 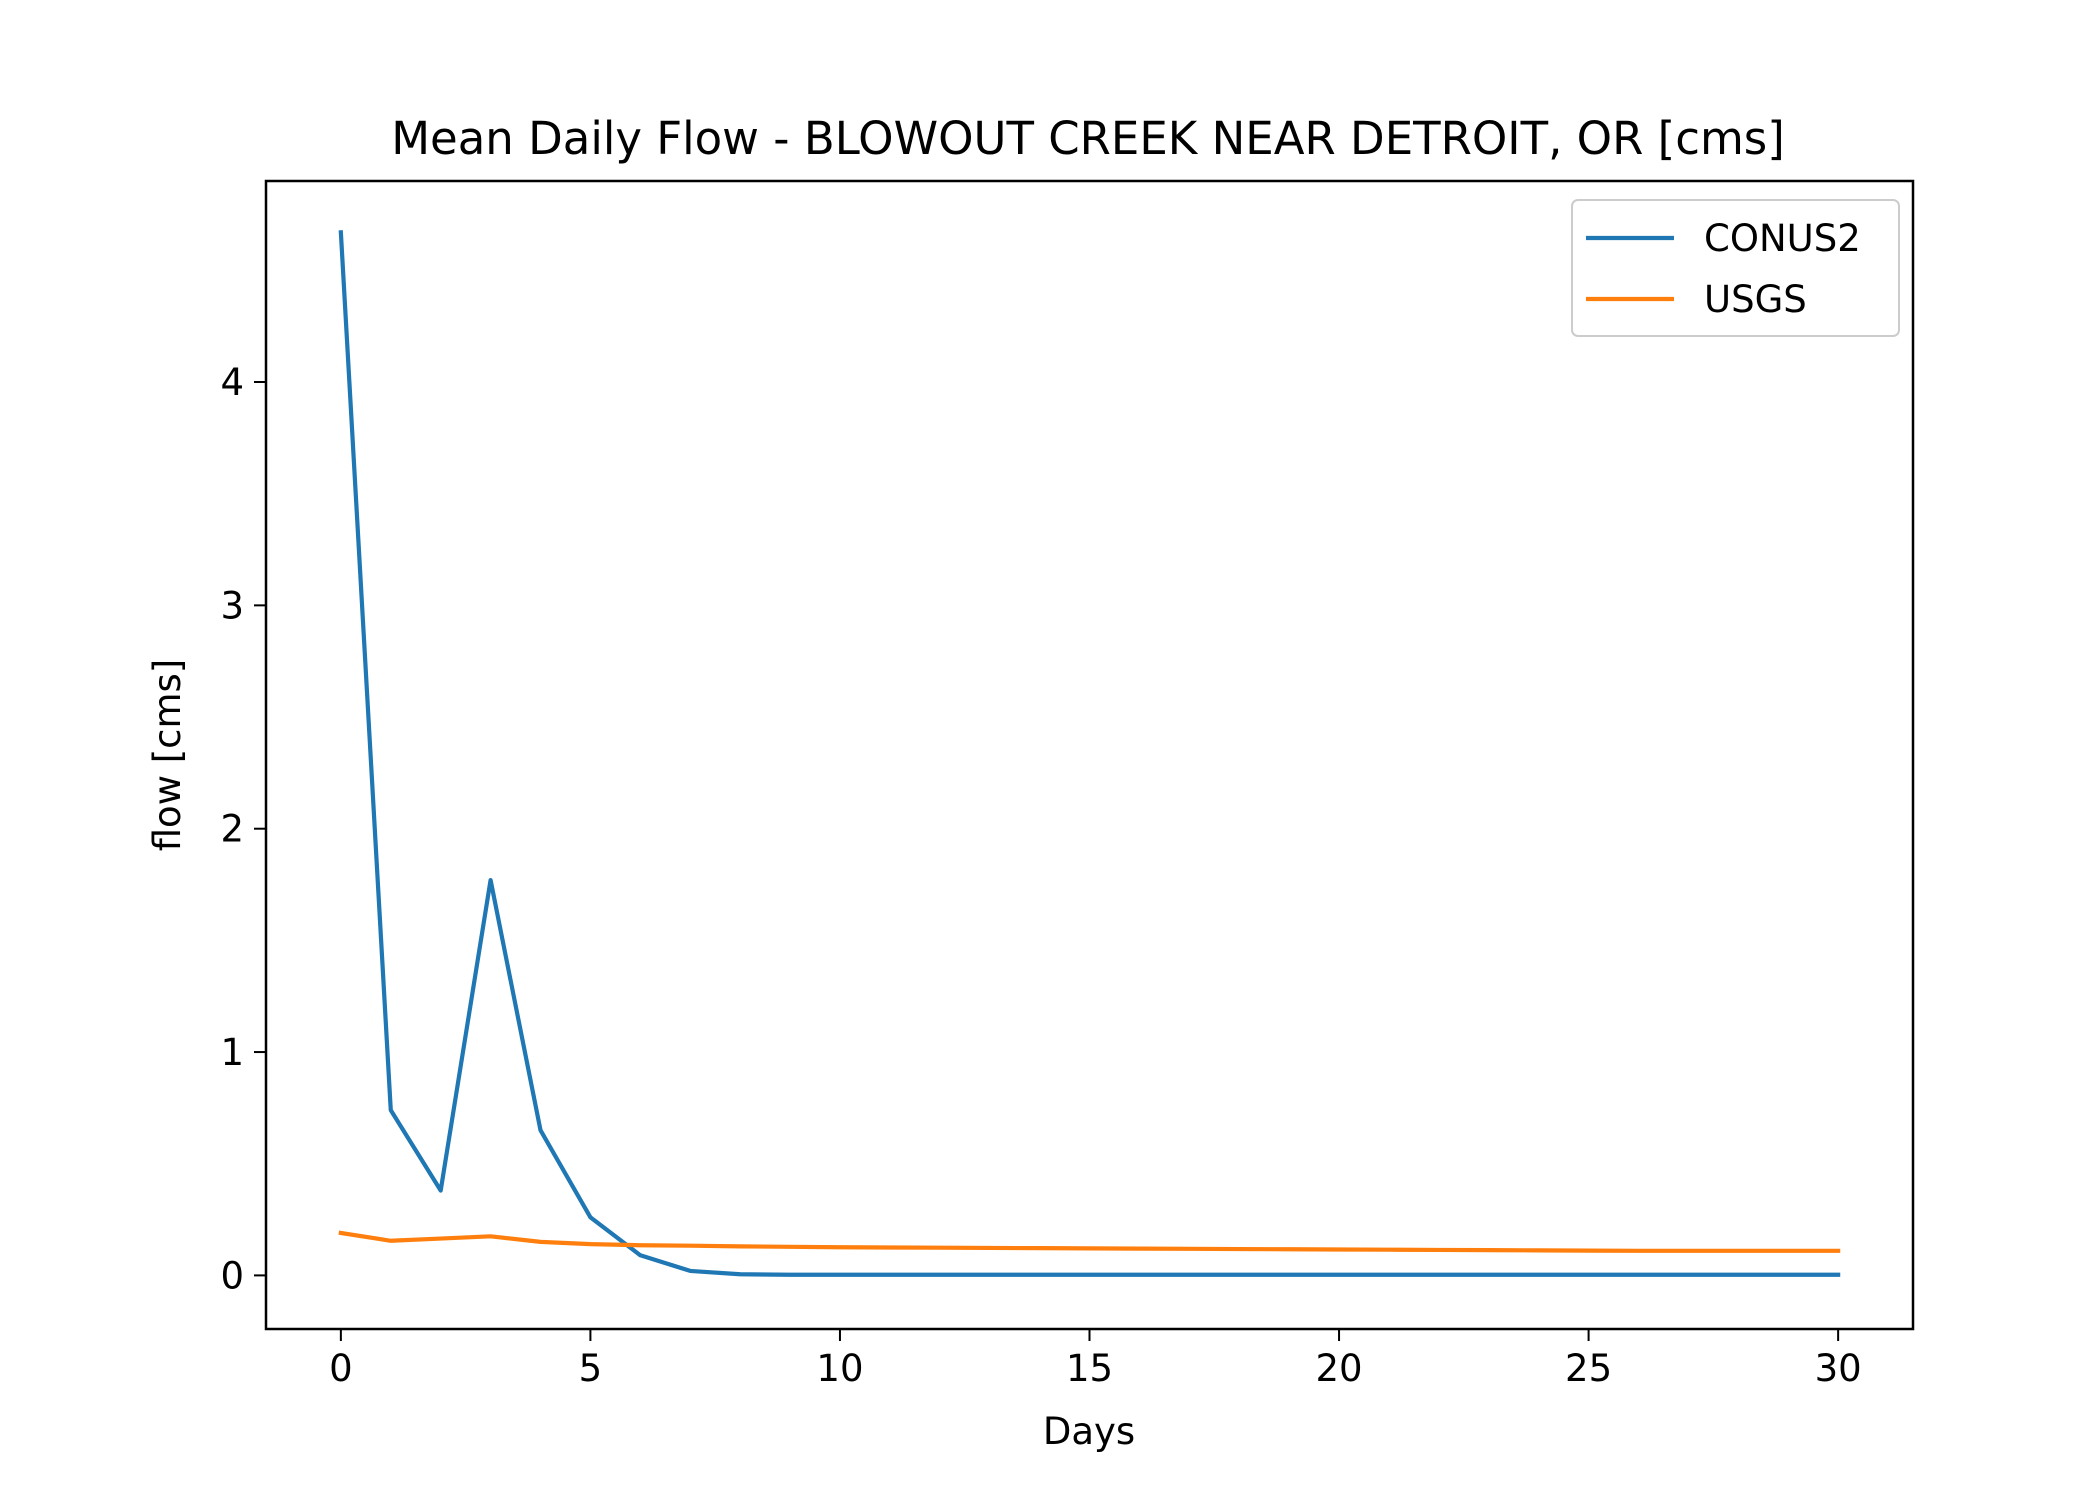 I want to click on y-tick-label: 2, so click(x=232, y=829).